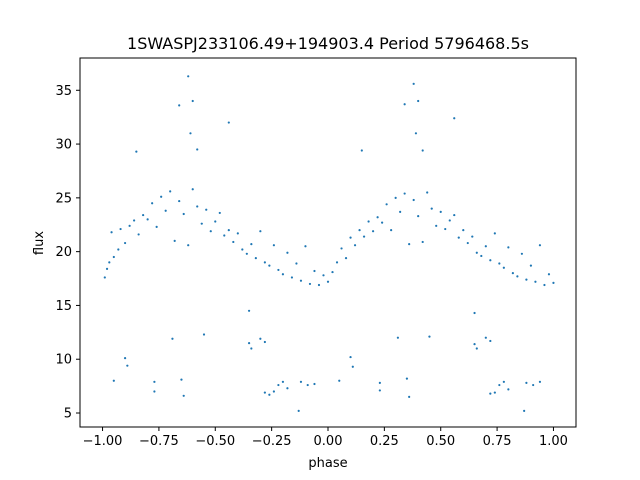 The height and width of the screenshot is (480, 640). What do you see at coordinates (497, 441) in the screenshot?
I see `x-tick-label: 0.75` at bounding box center [497, 441].